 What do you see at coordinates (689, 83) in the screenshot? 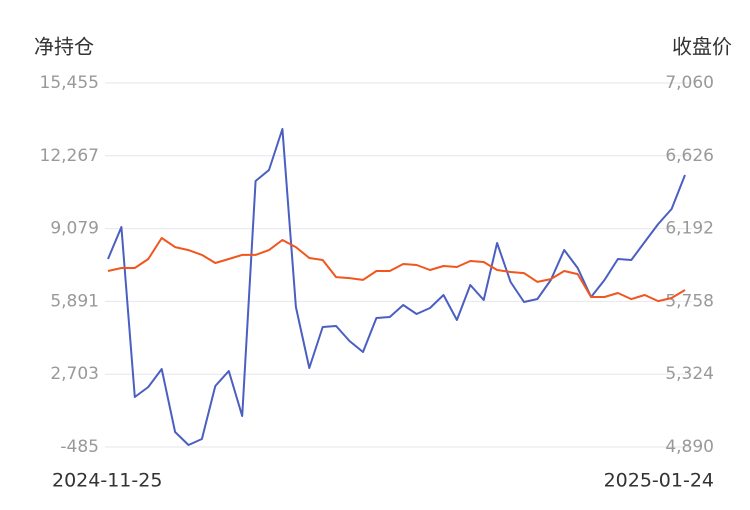
I see `y2-tick-label: 7,060` at bounding box center [689, 83].